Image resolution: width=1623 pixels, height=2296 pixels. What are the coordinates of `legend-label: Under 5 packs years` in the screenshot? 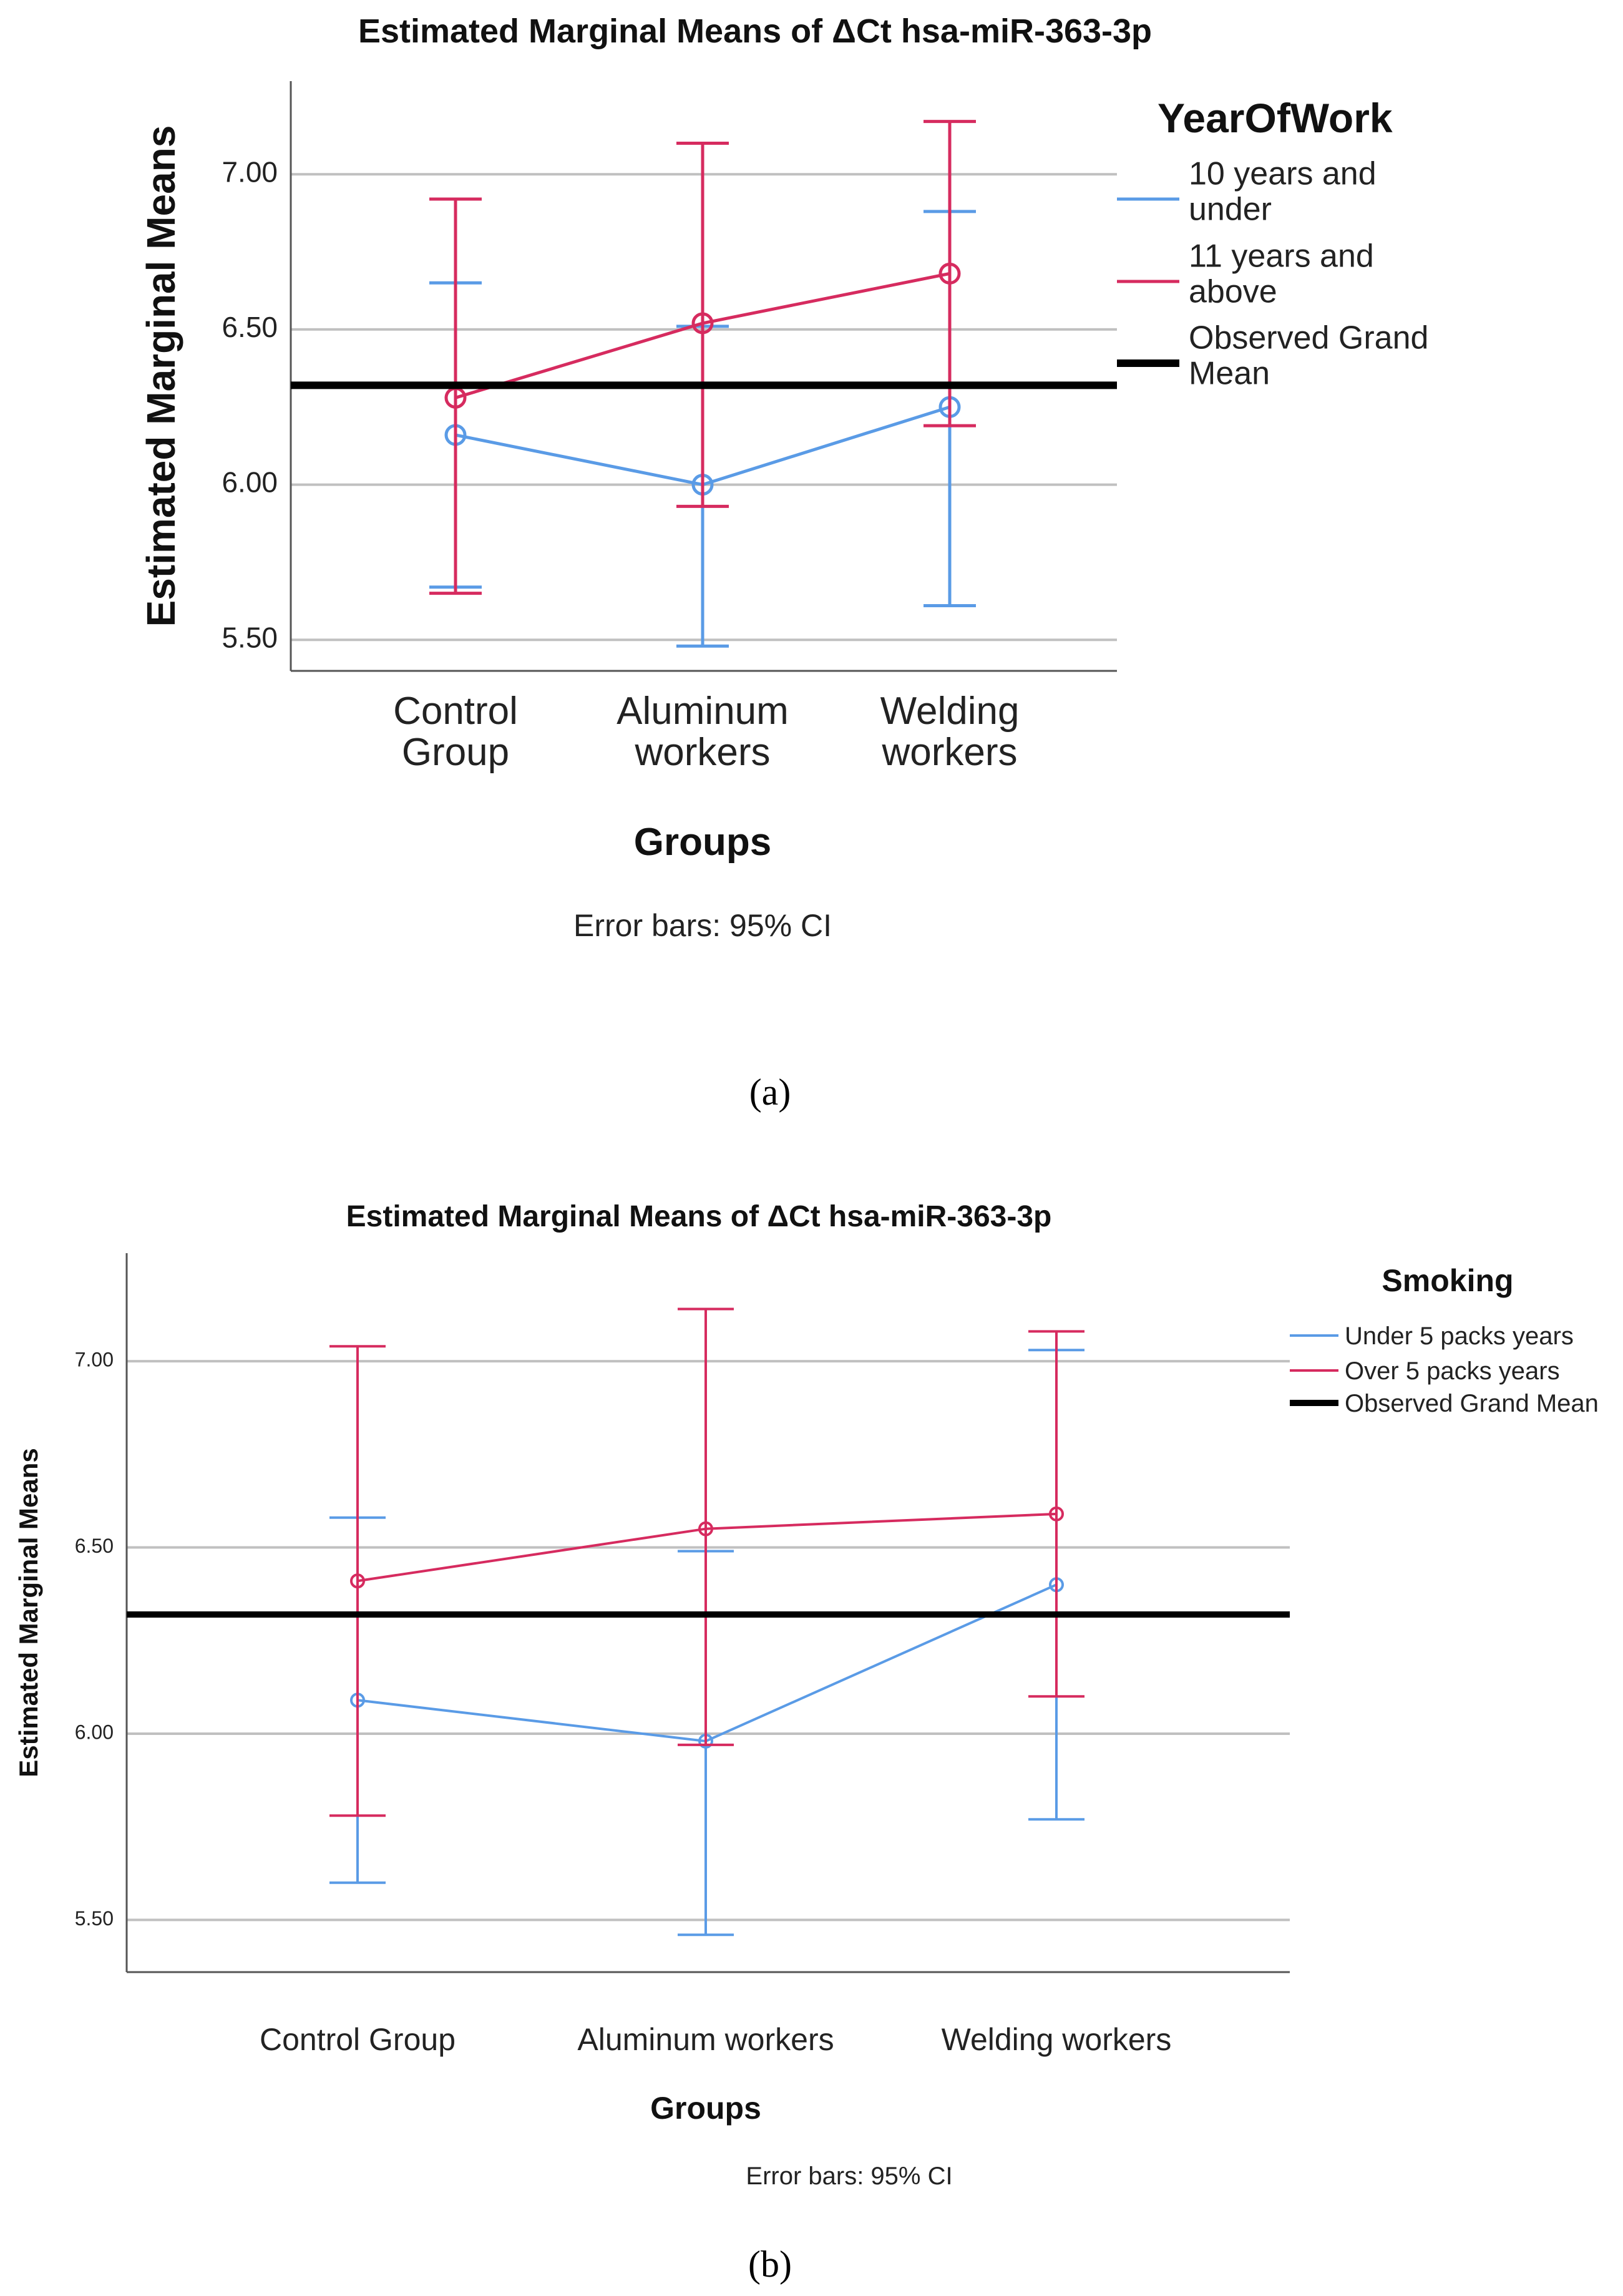 It's located at (1460, 1336).